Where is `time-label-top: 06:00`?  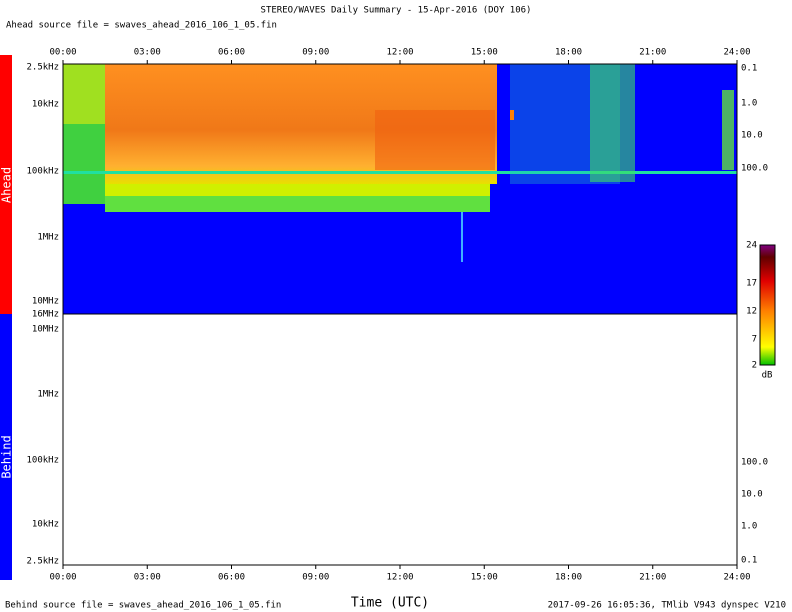 time-label-top: 06:00 is located at coordinates (231, 53).